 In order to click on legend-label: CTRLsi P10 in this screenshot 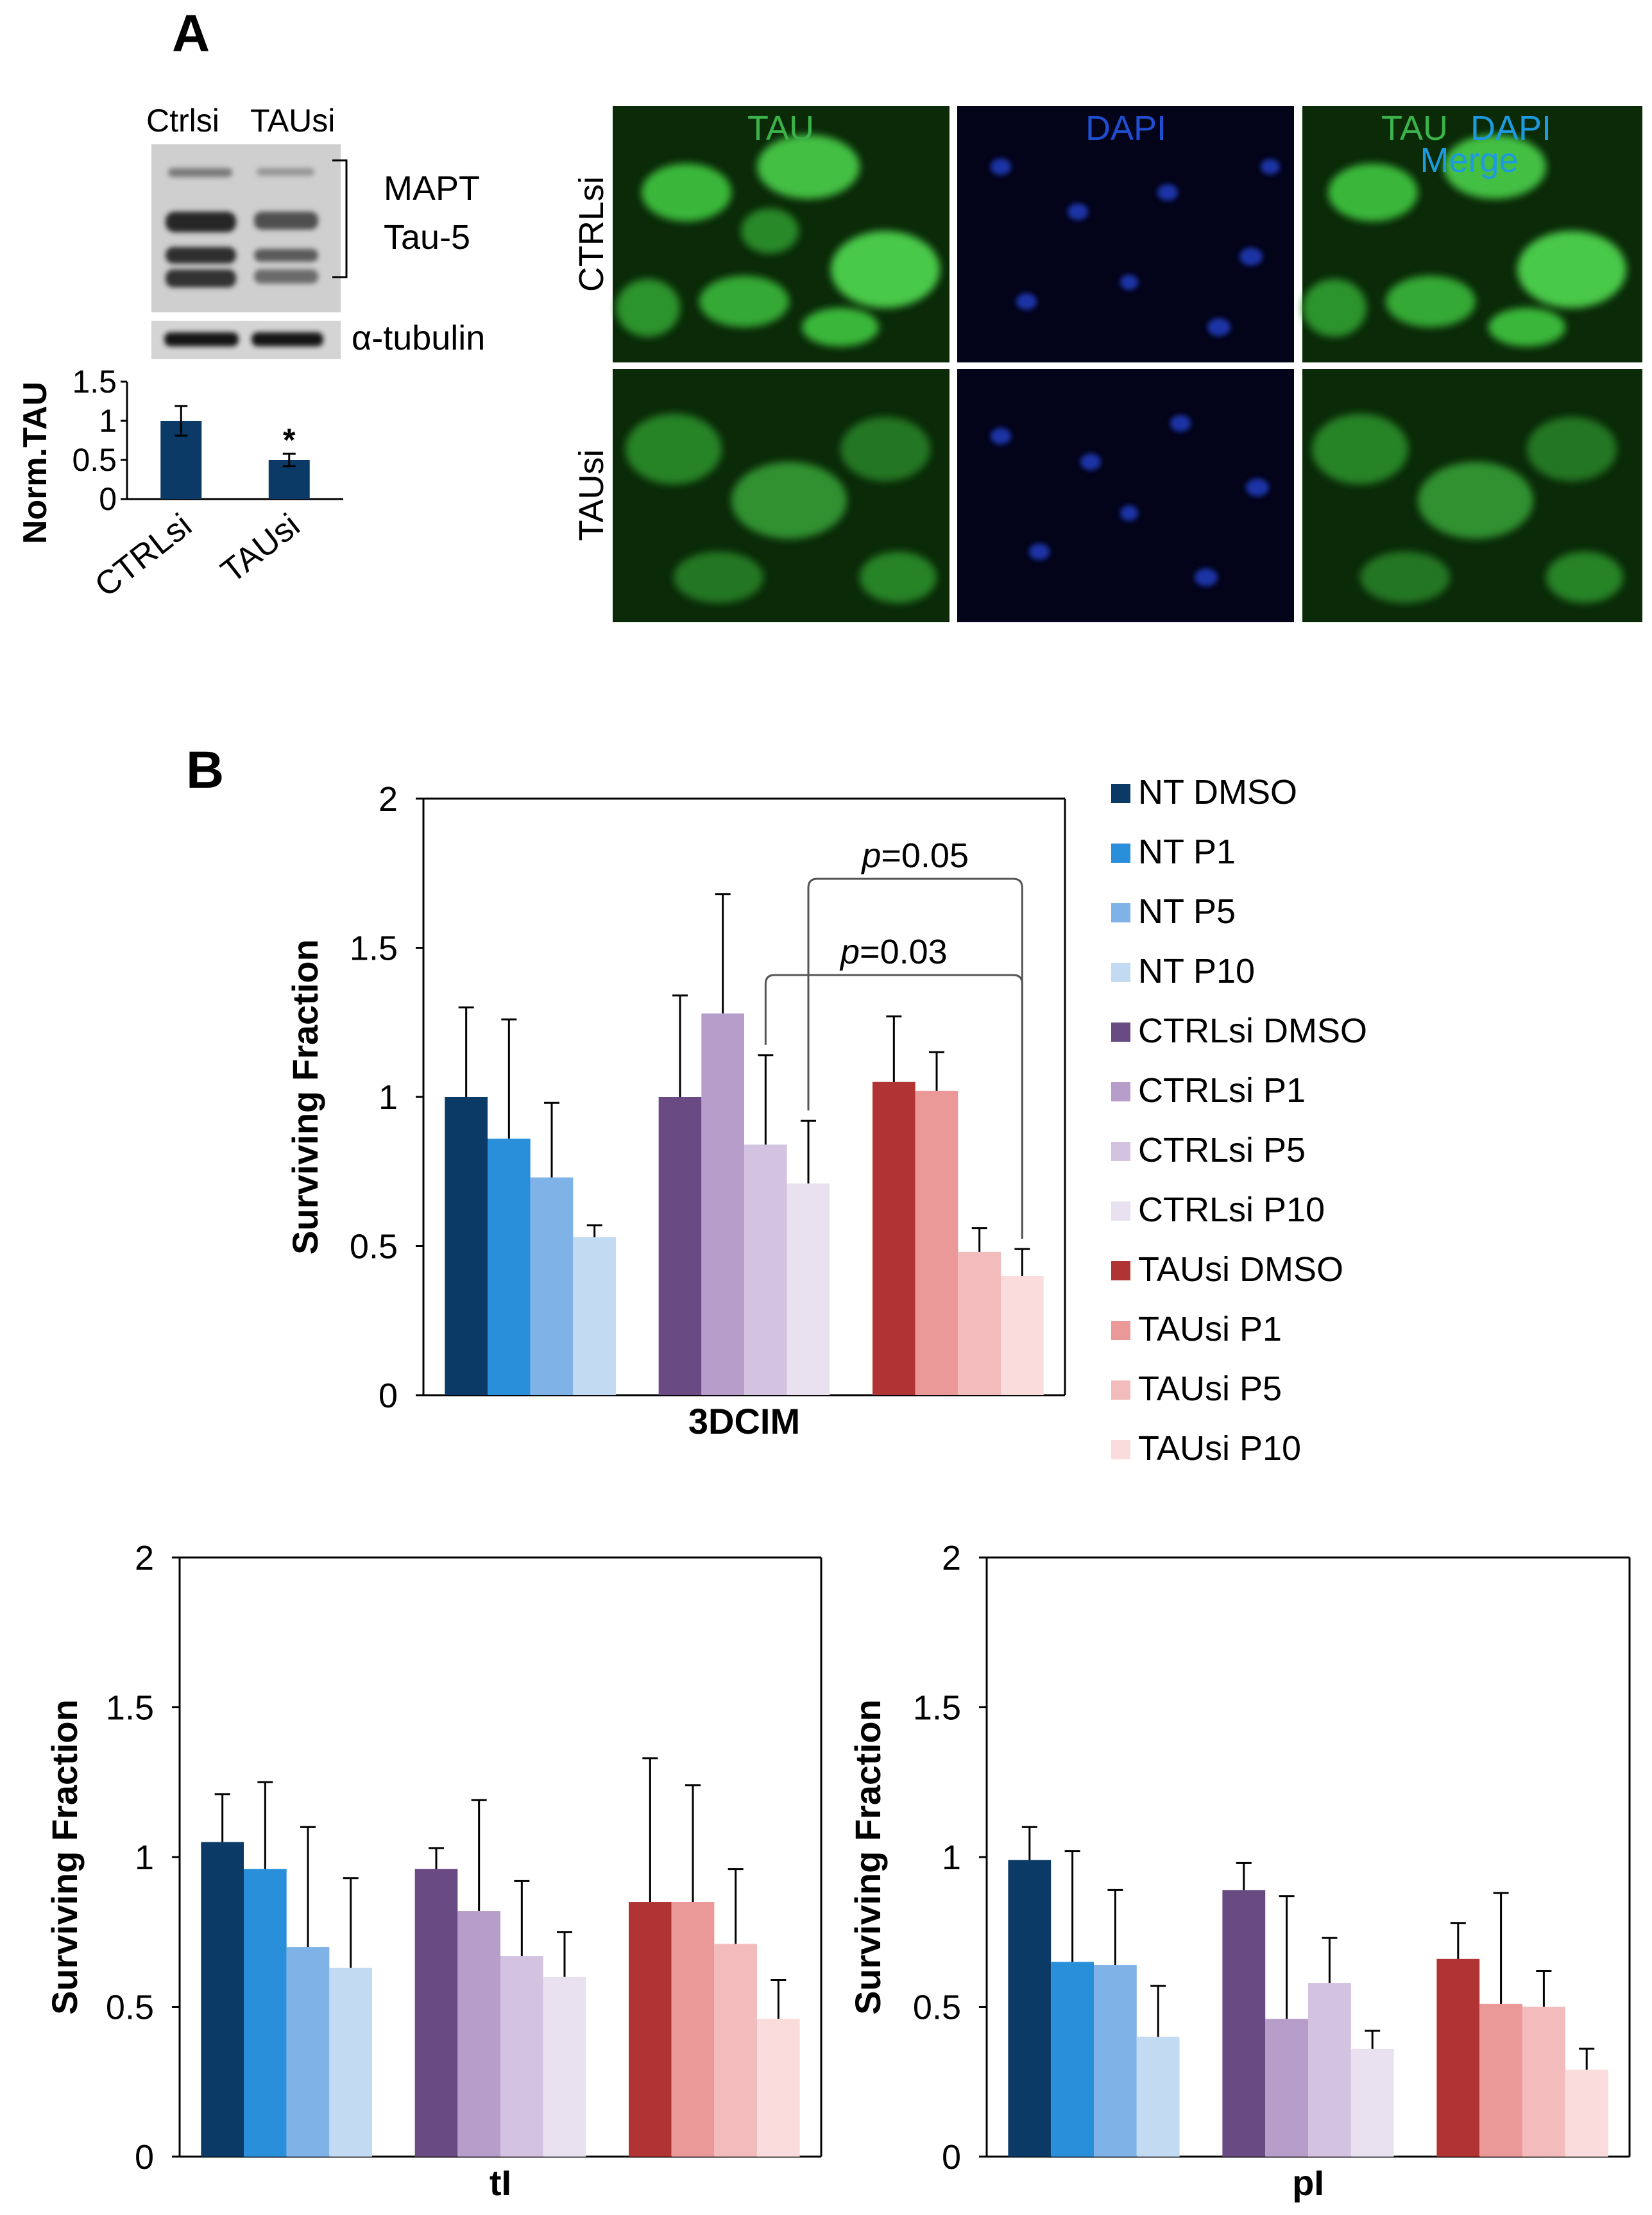, I will do `click(1231, 1210)`.